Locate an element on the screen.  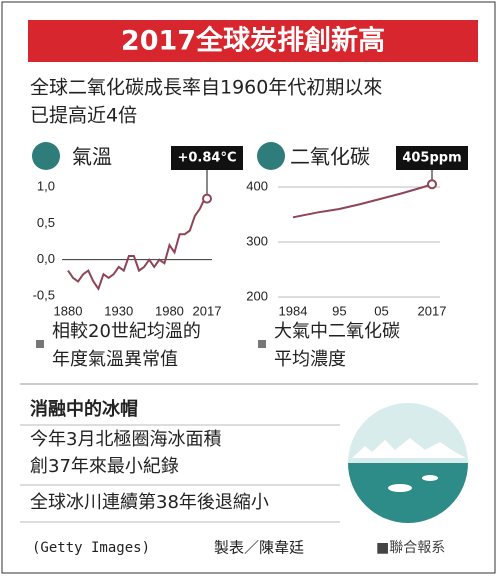
ice-line: 創37年來最小紀錄 is located at coordinates (104, 466).